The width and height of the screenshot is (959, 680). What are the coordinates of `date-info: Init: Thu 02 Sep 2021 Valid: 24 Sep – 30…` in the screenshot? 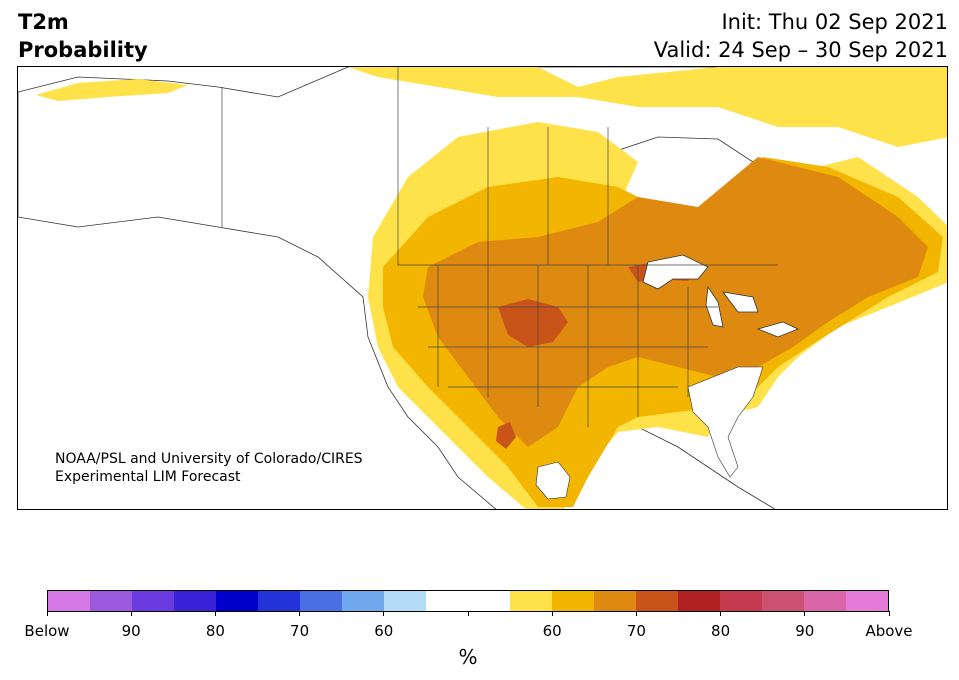 It's located at (801, 36).